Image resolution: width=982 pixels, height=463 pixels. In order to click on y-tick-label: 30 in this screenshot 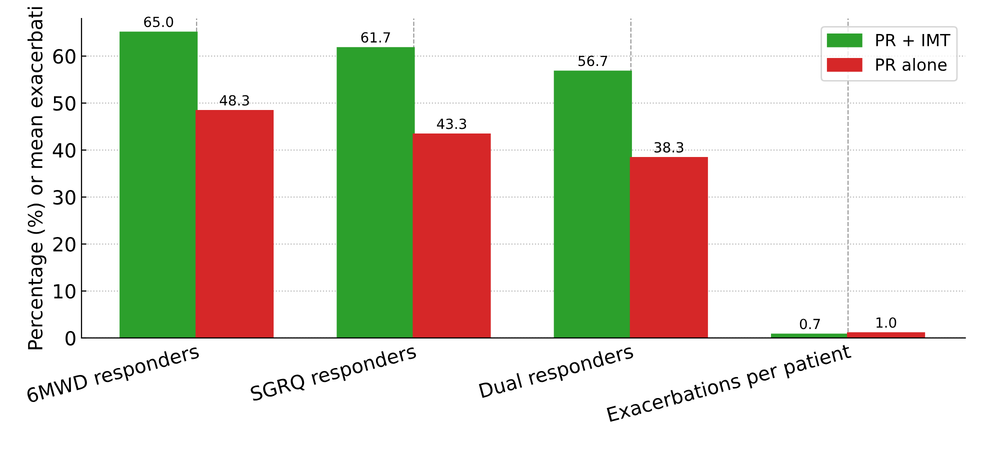, I will do `click(64, 197)`.